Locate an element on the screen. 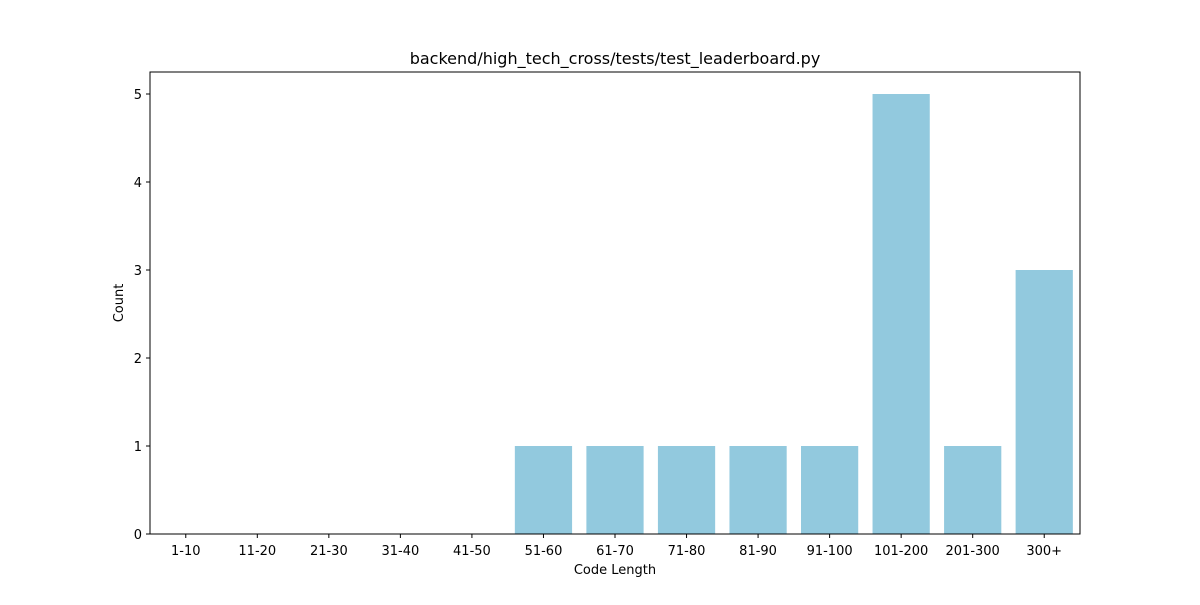 The image size is (1200, 605). x-axis-title: Code Length is located at coordinates (615, 570).